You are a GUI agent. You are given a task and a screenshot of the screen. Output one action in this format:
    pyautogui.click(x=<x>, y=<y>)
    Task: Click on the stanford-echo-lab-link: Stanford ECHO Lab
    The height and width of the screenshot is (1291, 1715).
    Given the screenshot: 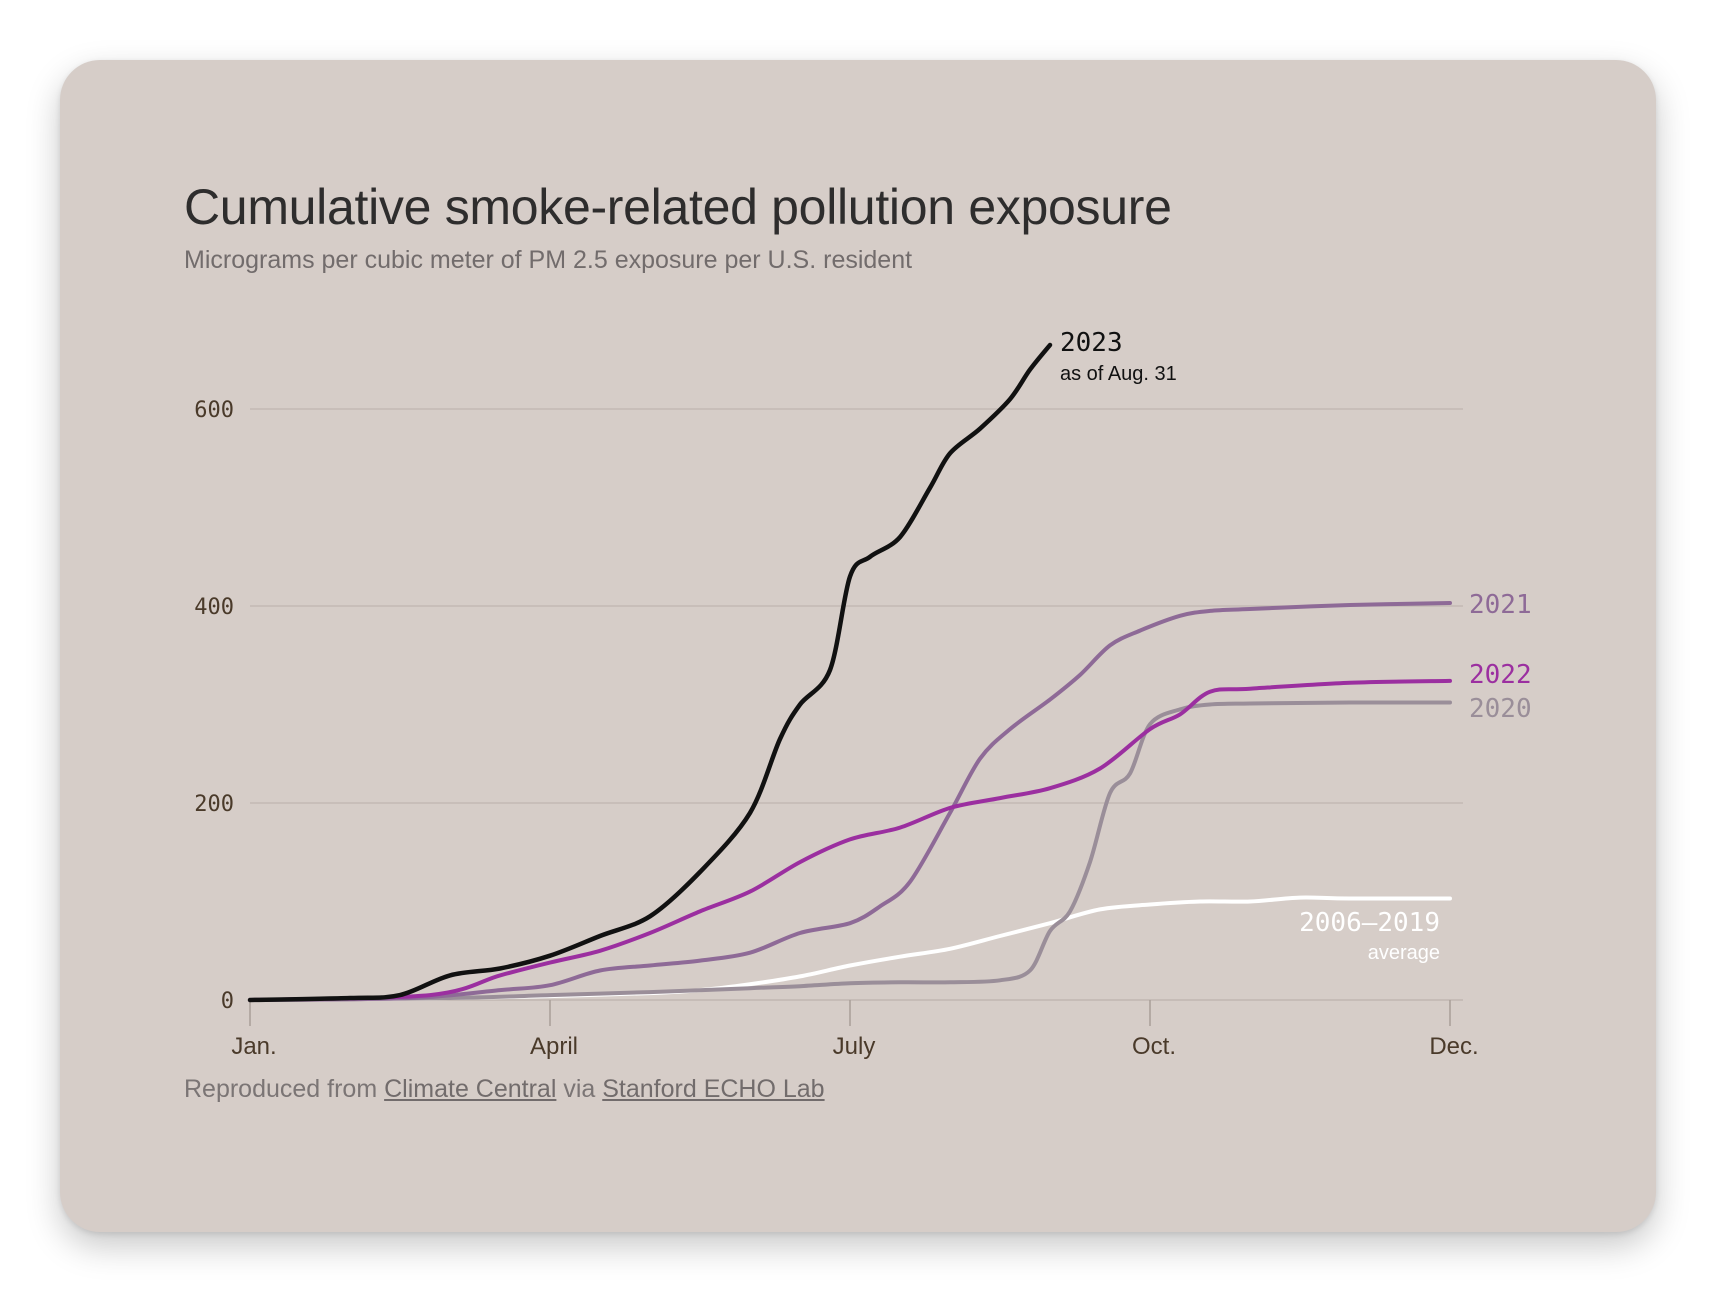 What is the action you would take?
    pyautogui.click(x=713, y=1089)
    